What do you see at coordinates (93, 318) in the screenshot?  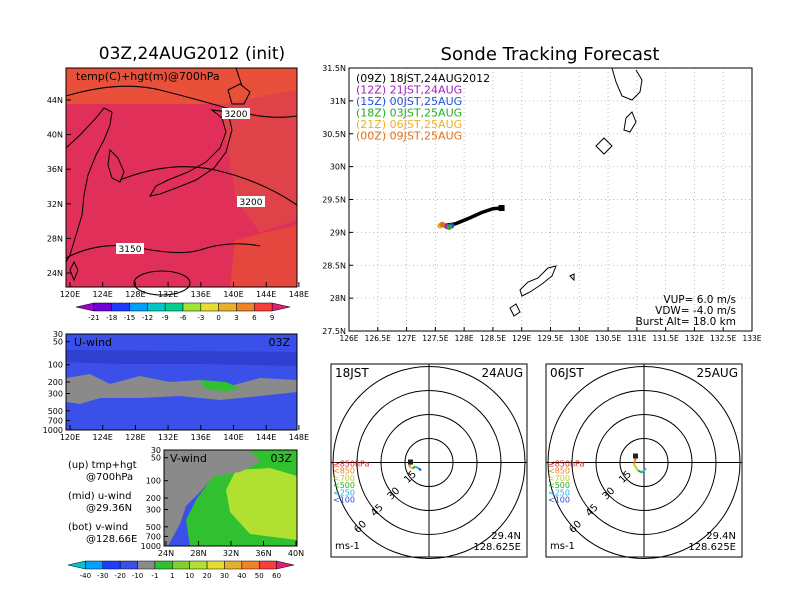 I see `temp-colorbar-label: -21` at bounding box center [93, 318].